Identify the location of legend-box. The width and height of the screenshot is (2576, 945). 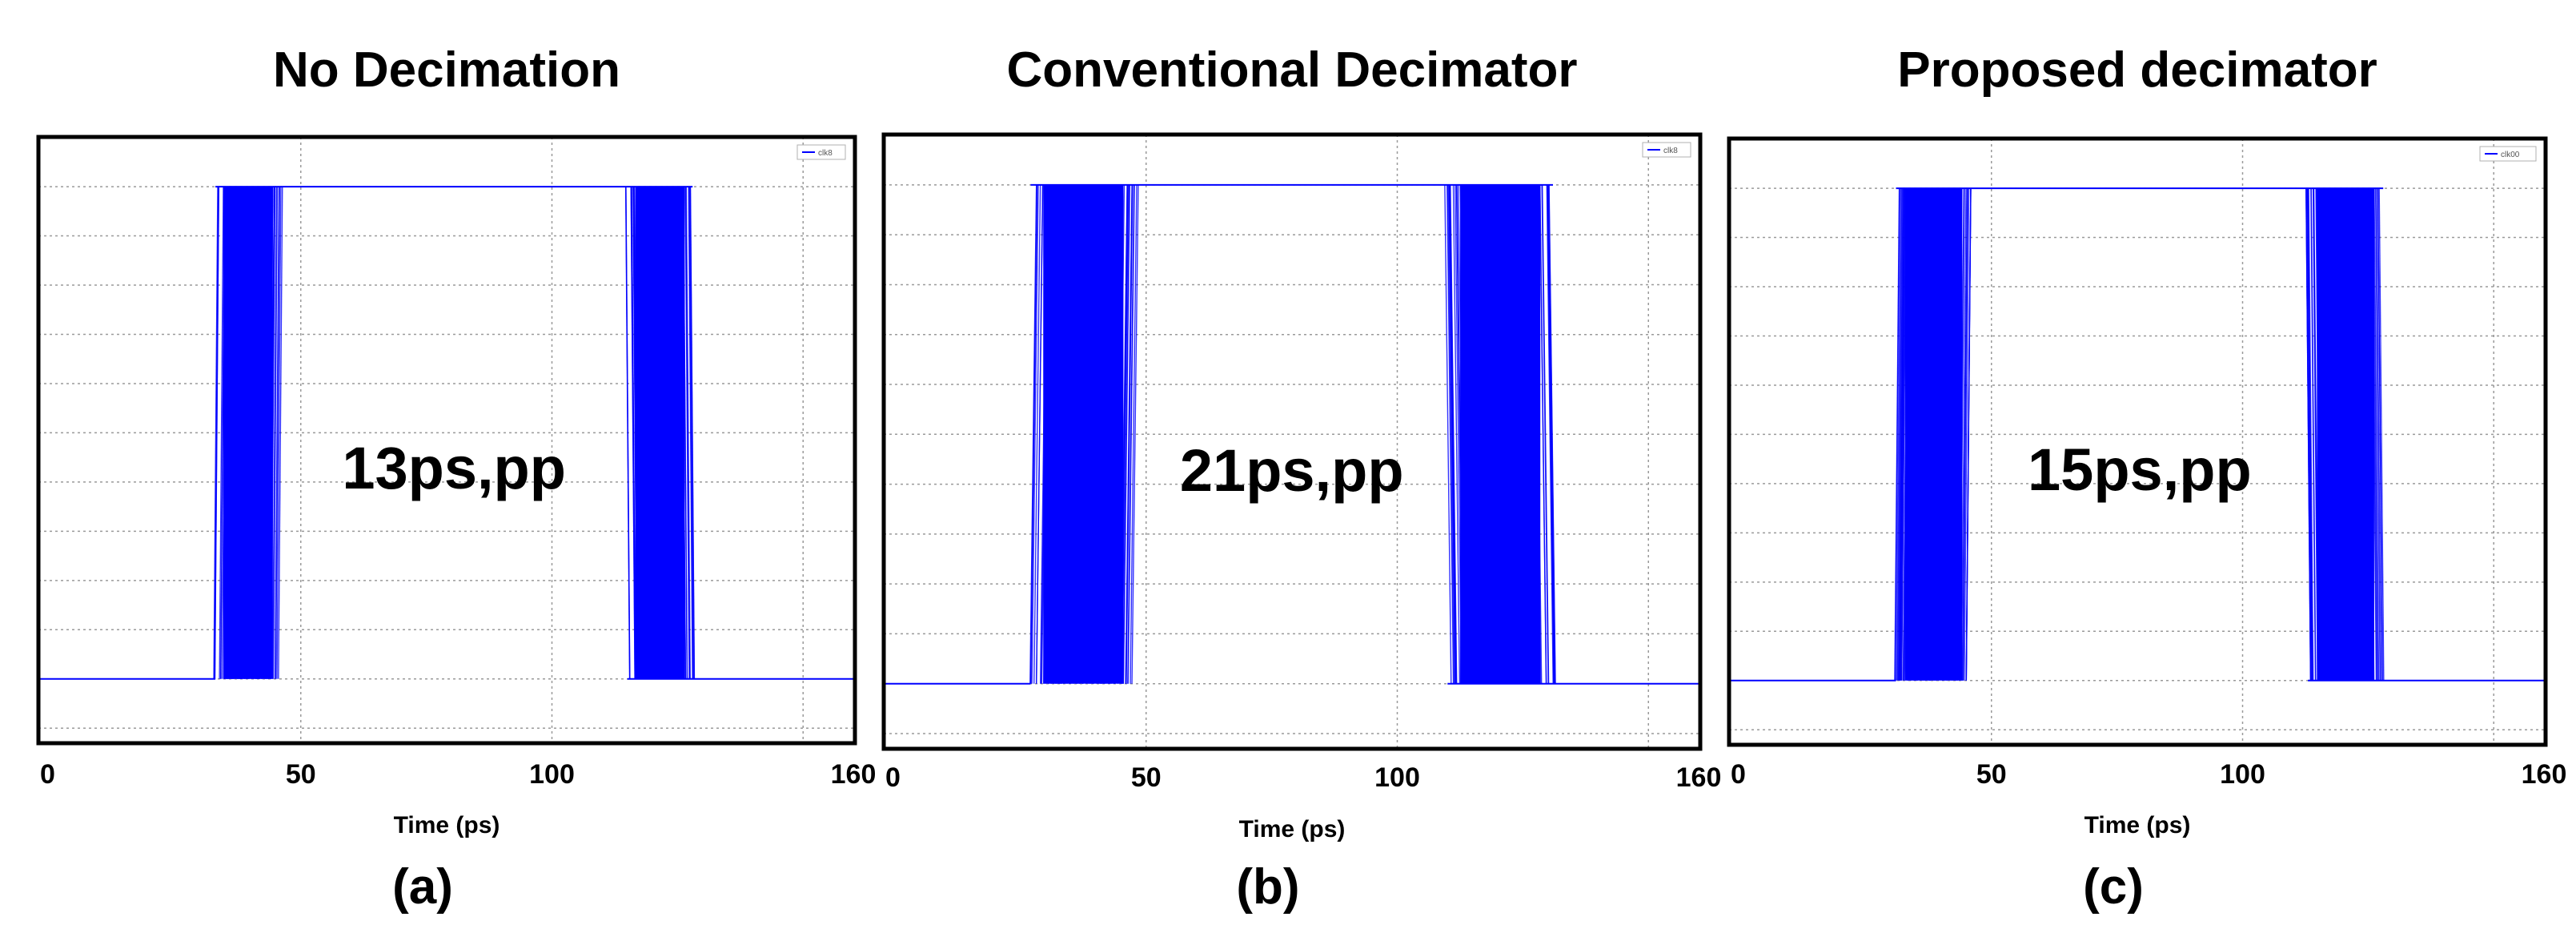
(821, 152).